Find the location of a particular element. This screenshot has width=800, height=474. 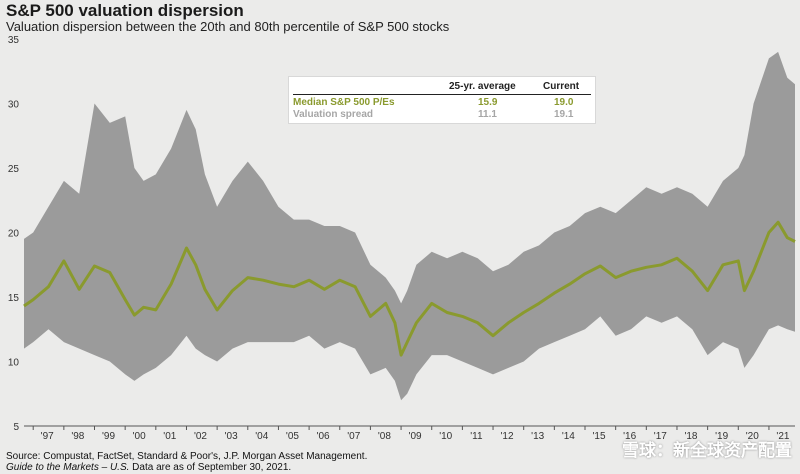

x-tick-label: '11 is located at coordinates (476, 436).